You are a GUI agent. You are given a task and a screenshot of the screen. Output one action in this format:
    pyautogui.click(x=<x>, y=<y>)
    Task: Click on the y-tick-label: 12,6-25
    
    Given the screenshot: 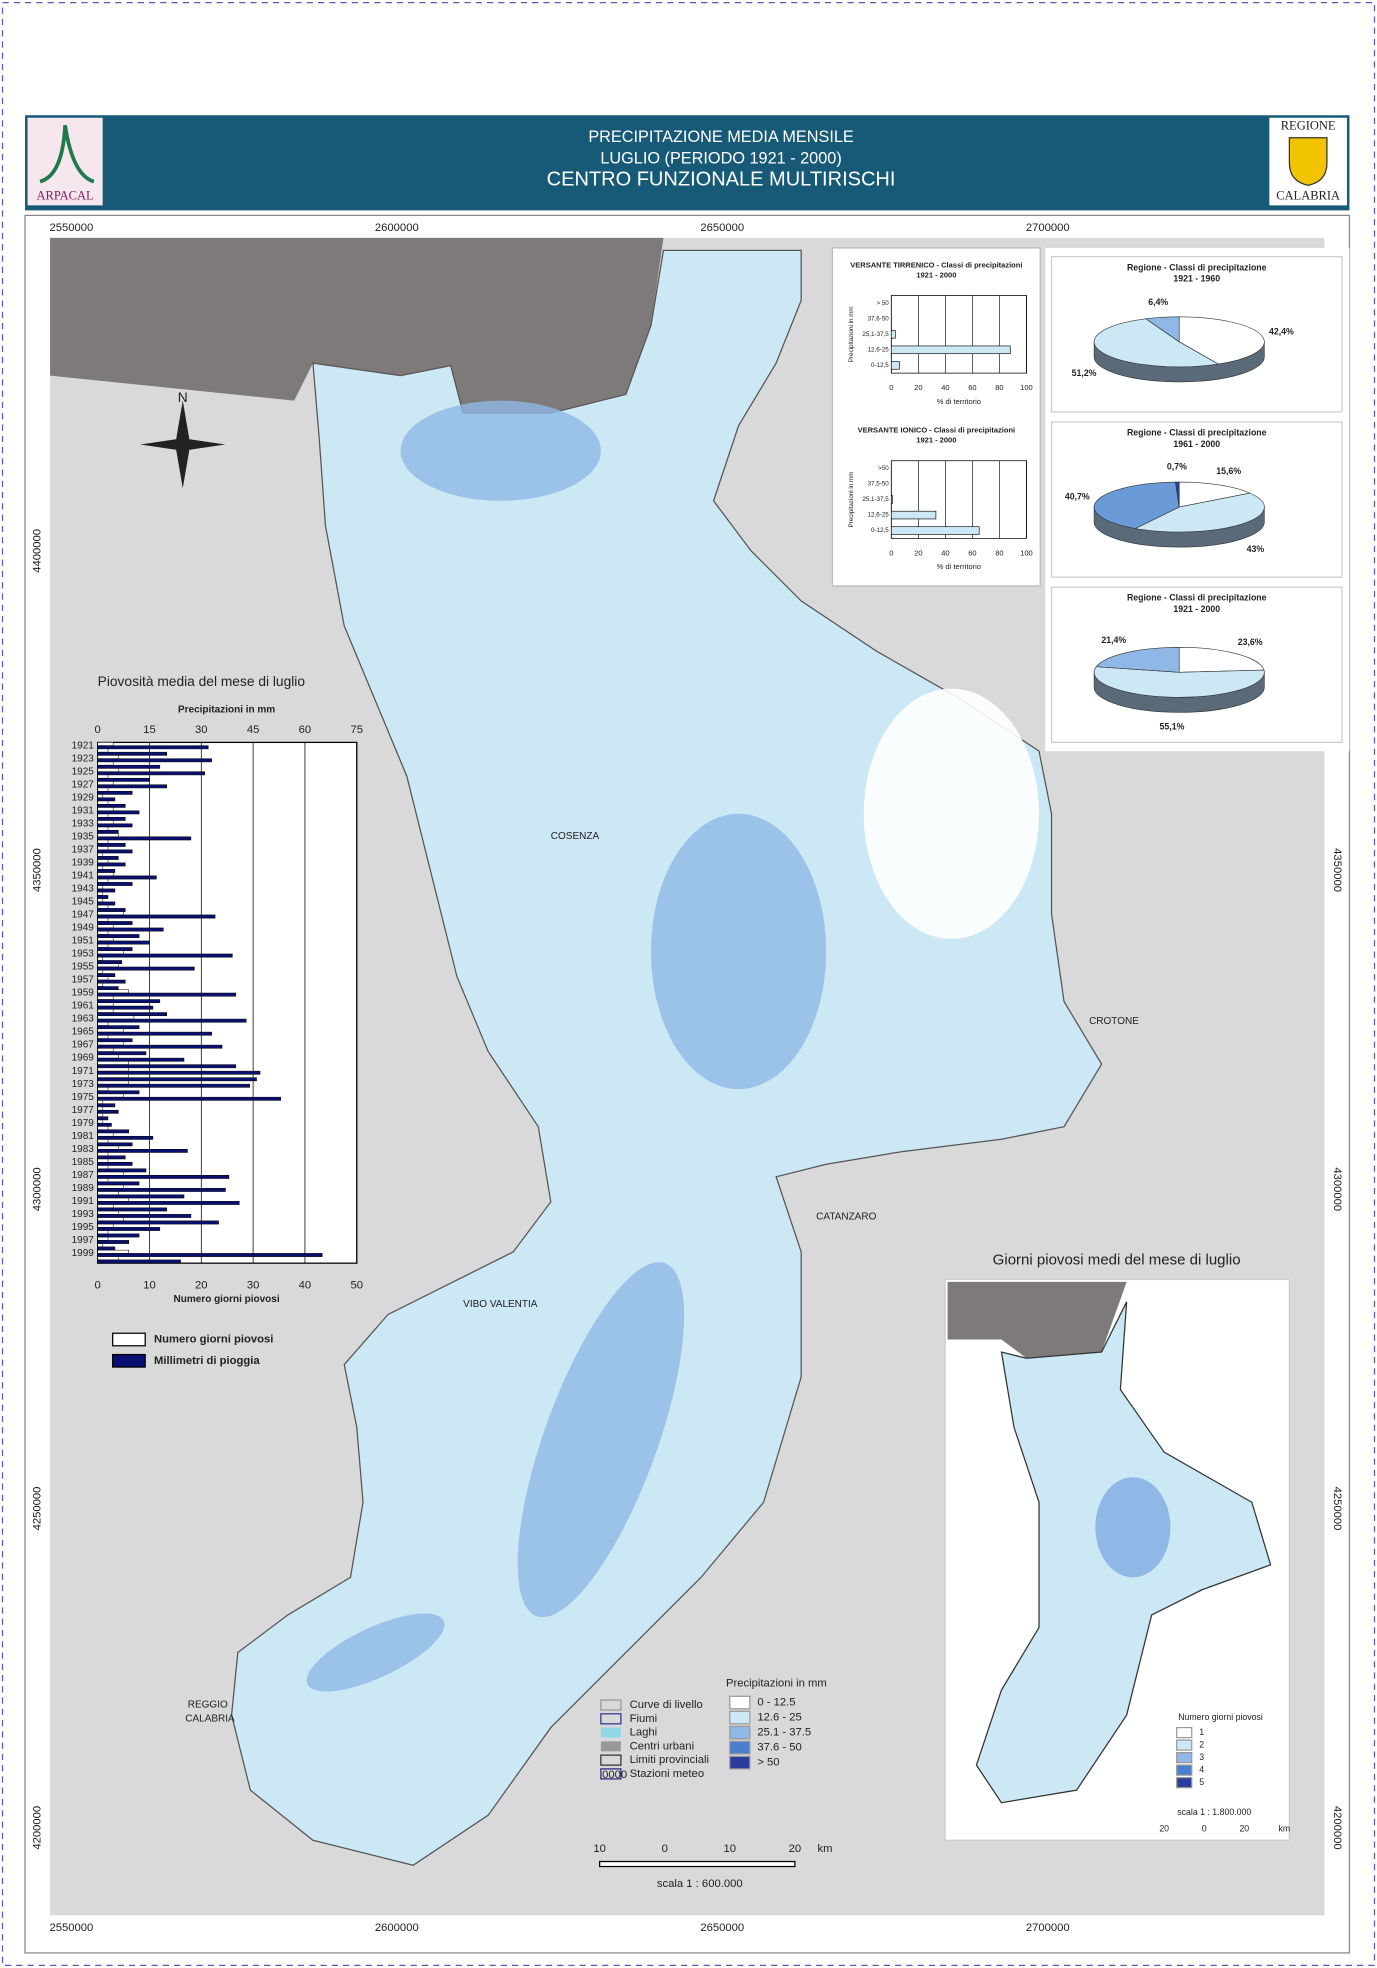 What is the action you would take?
    pyautogui.click(x=879, y=349)
    